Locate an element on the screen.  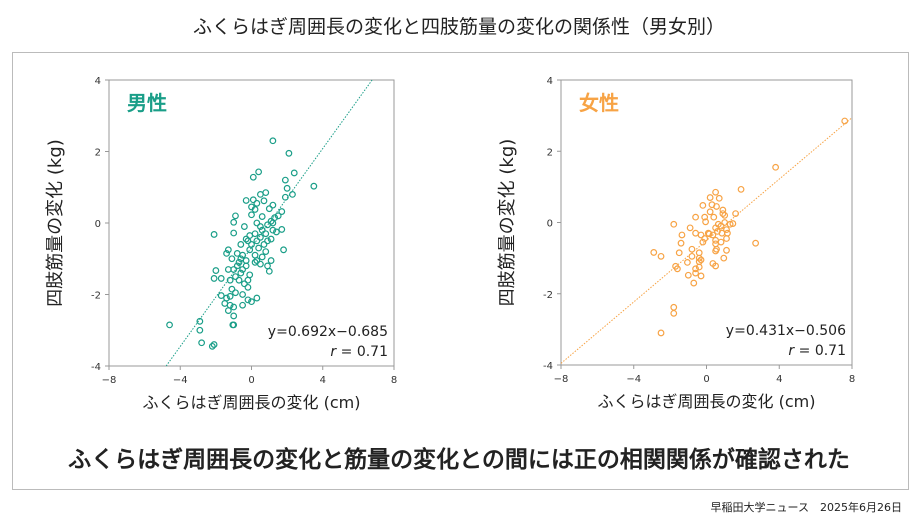
y-tick-label: -4 is located at coordinates (96, 367).